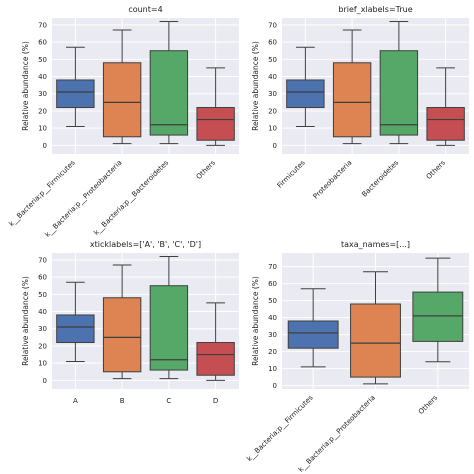  Describe the element at coordinates (279, 428) in the screenshot. I see `x-tick-label: k__Bacteria;p__Firmicutes` at that location.